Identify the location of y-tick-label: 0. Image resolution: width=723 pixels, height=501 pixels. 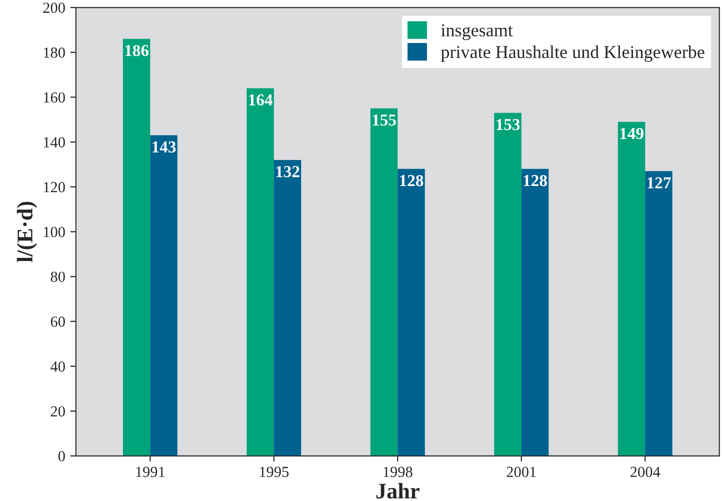
(61, 456).